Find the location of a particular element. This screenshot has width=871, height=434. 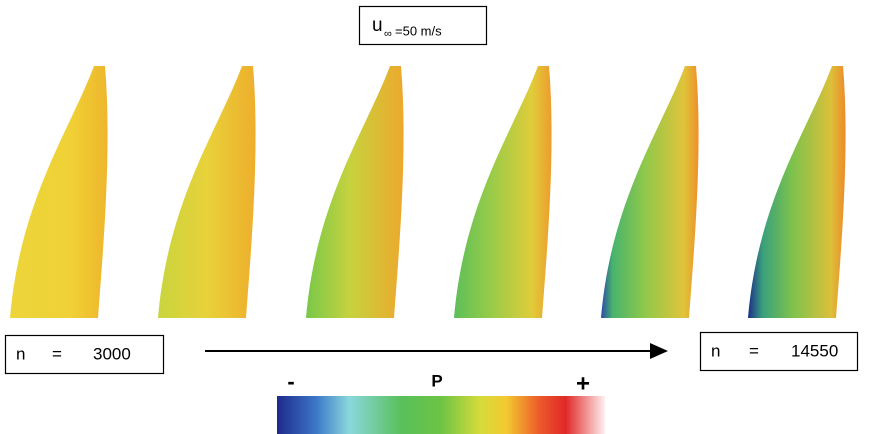

end-box is located at coordinates (779, 351).